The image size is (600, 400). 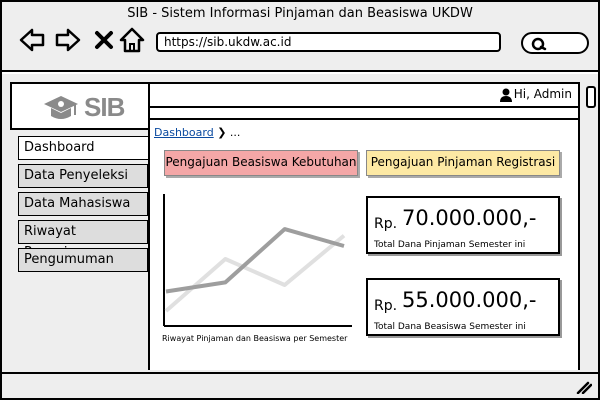 I want to click on sidebar-item-riwayat-pengajuan: Riwayat Pengajuan, so click(x=83, y=240).